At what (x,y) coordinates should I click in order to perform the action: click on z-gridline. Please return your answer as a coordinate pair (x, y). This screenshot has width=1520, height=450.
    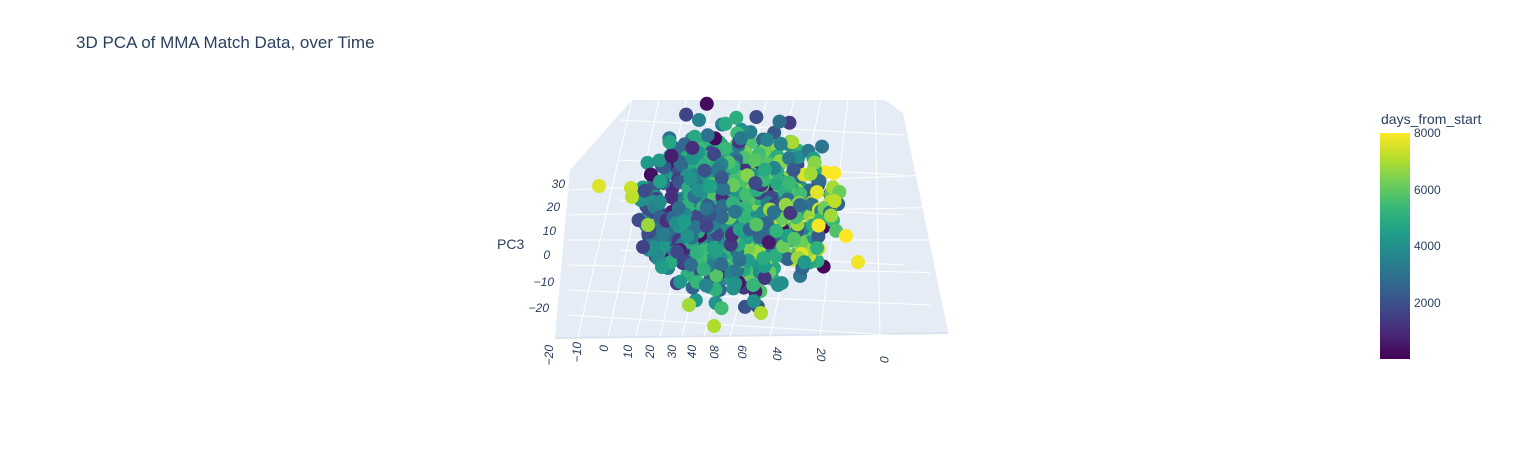
    Looking at the image, I should click on (749, 326).